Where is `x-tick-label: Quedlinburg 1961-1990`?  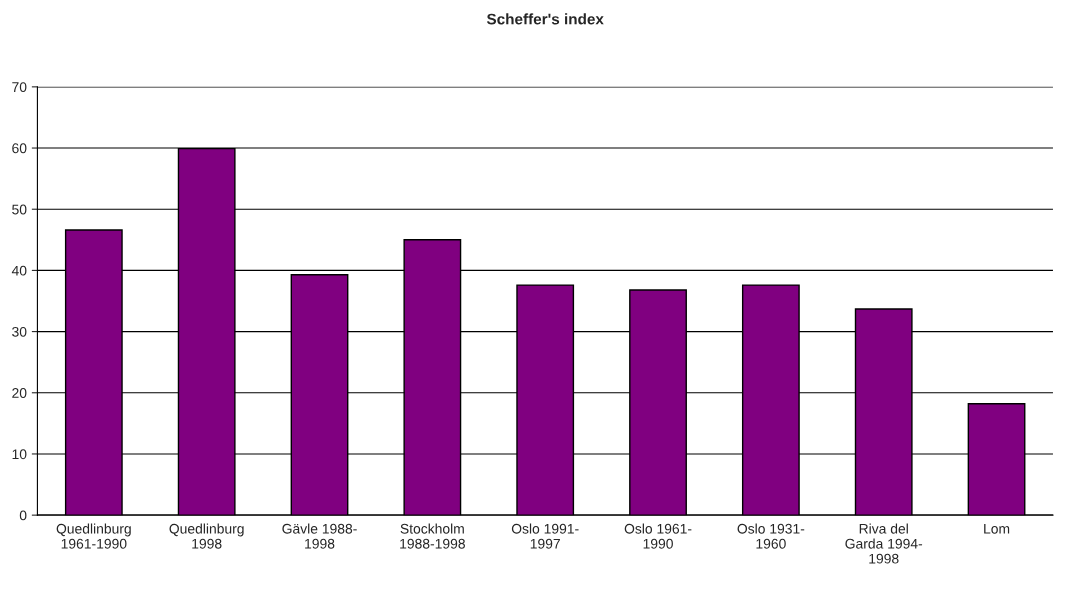 x-tick-label: Quedlinburg 1961-1990 is located at coordinates (93, 536).